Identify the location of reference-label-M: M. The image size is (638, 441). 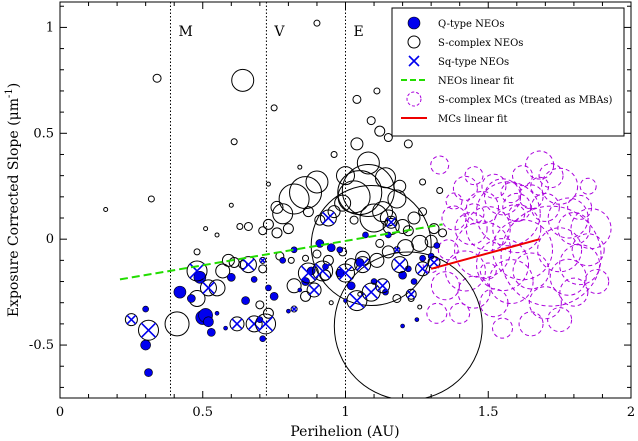
(185, 32).